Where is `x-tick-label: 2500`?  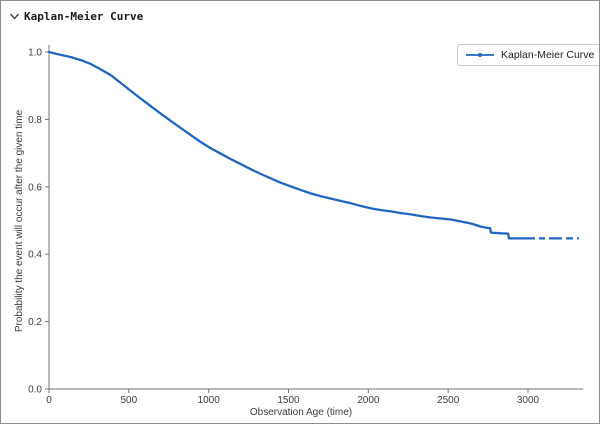 x-tick-label: 2500 is located at coordinates (448, 400).